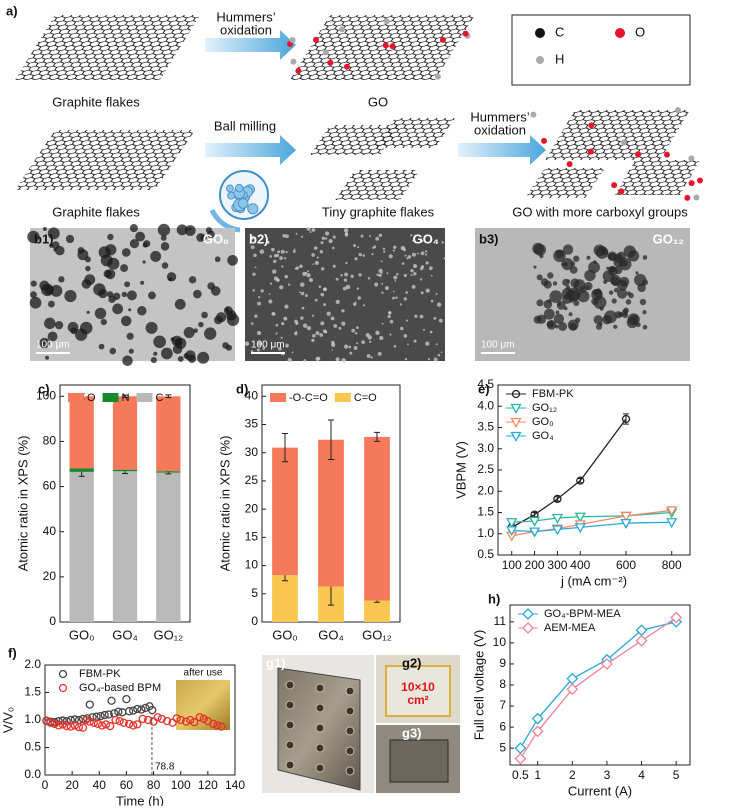 The height and width of the screenshot is (811, 732). What do you see at coordinates (245, 16) in the screenshot?
I see `arrow-label: Hummers’` at bounding box center [245, 16].